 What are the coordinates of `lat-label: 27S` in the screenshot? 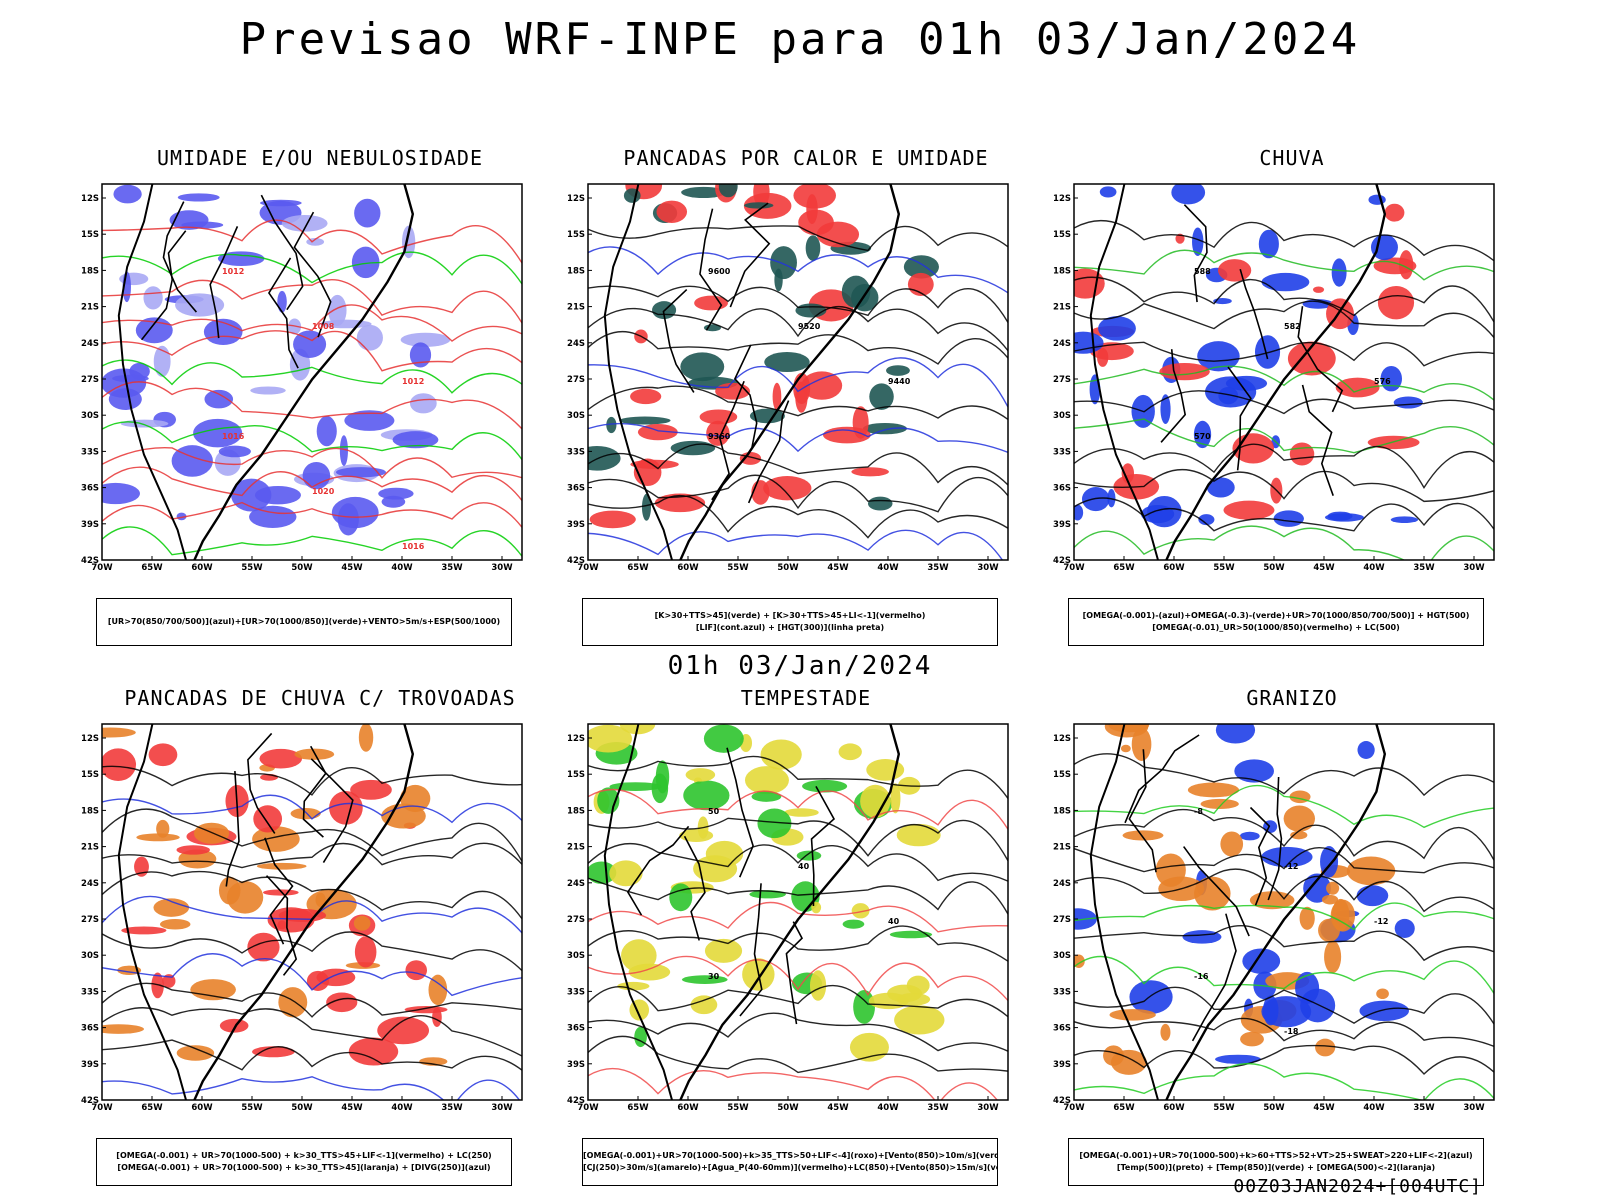 It's located at (90, 920).